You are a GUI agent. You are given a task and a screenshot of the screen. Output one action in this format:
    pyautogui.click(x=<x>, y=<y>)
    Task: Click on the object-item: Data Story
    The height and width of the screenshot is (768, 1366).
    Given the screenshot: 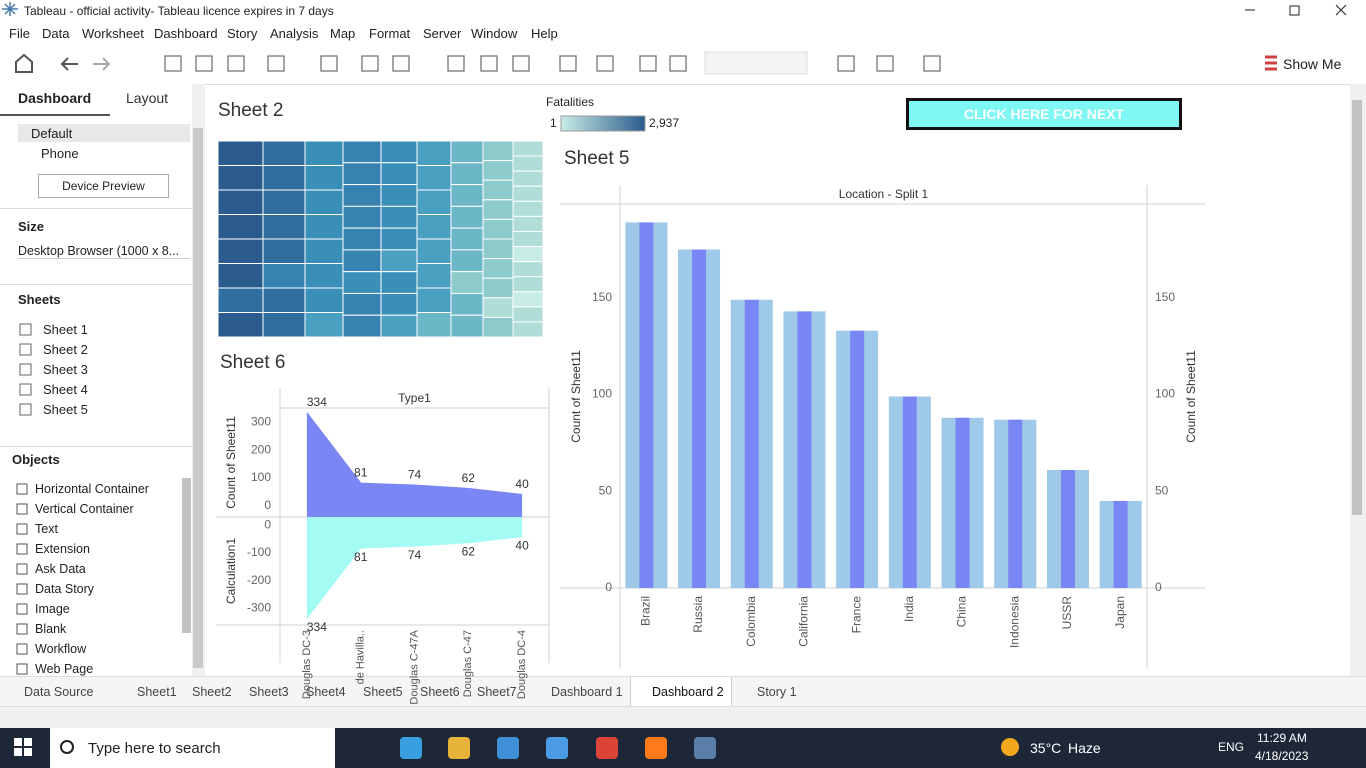 What is the action you would take?
    pyautogui.click(x=65, y=589)
    